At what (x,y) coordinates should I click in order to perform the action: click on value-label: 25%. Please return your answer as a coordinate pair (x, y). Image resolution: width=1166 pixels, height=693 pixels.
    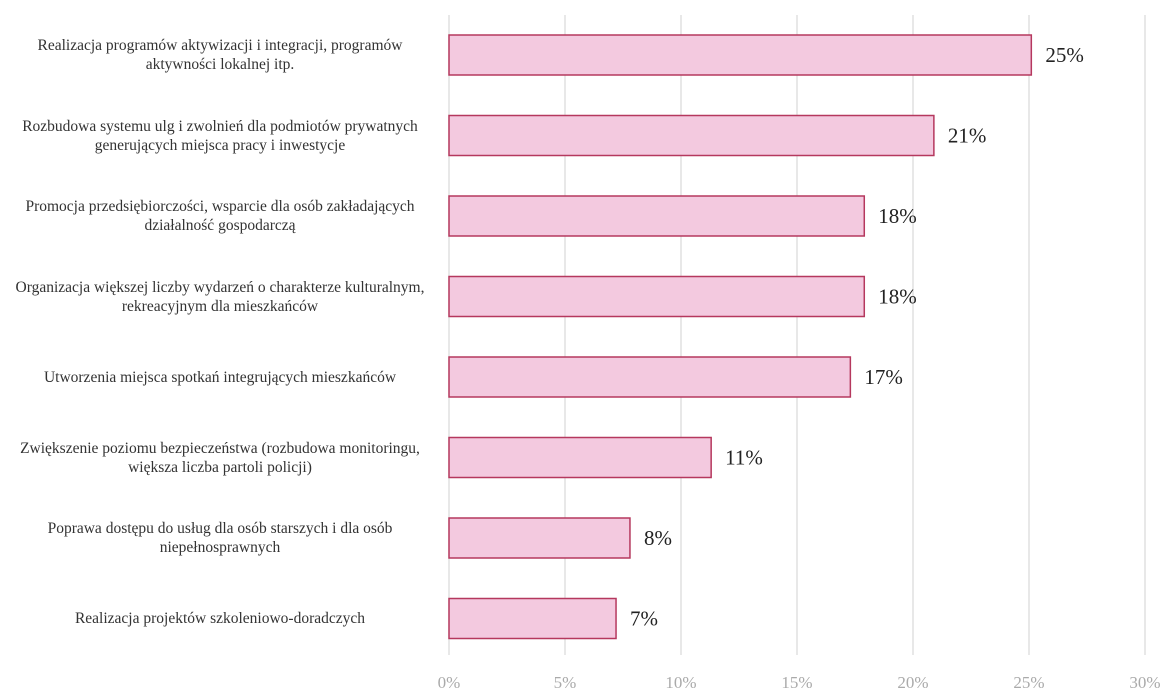
    Looking at the image, I should click on (1064, 55).